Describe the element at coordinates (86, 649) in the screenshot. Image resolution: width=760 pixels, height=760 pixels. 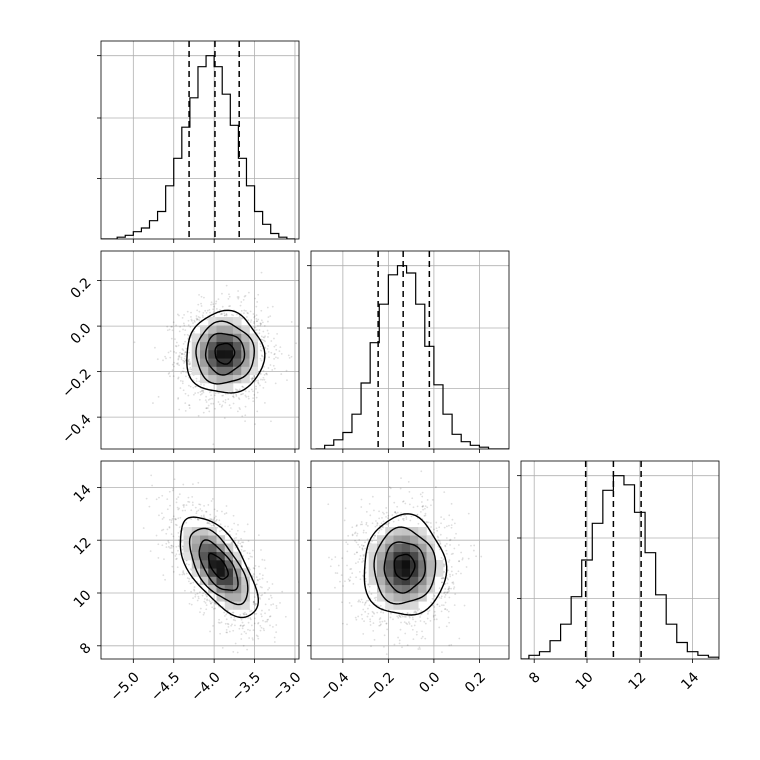
I see `tick-label-y-p2: 8` at that location.